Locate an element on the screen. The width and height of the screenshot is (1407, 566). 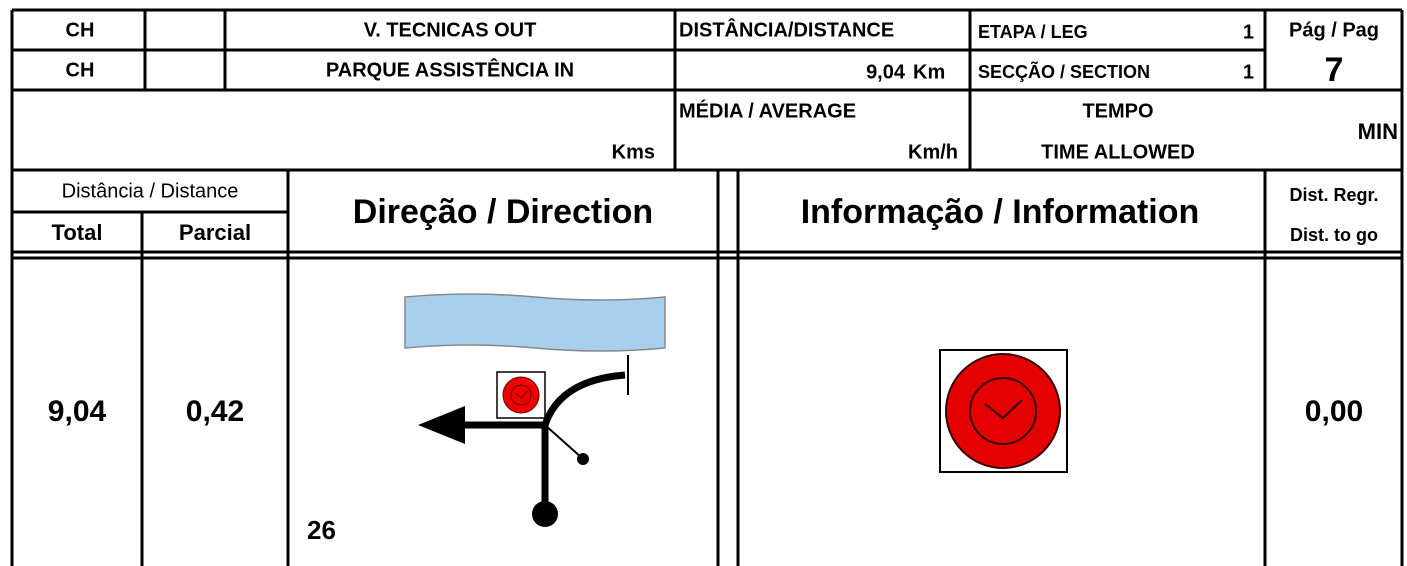
distance: 9,04 is located at coordinates (886, 72).